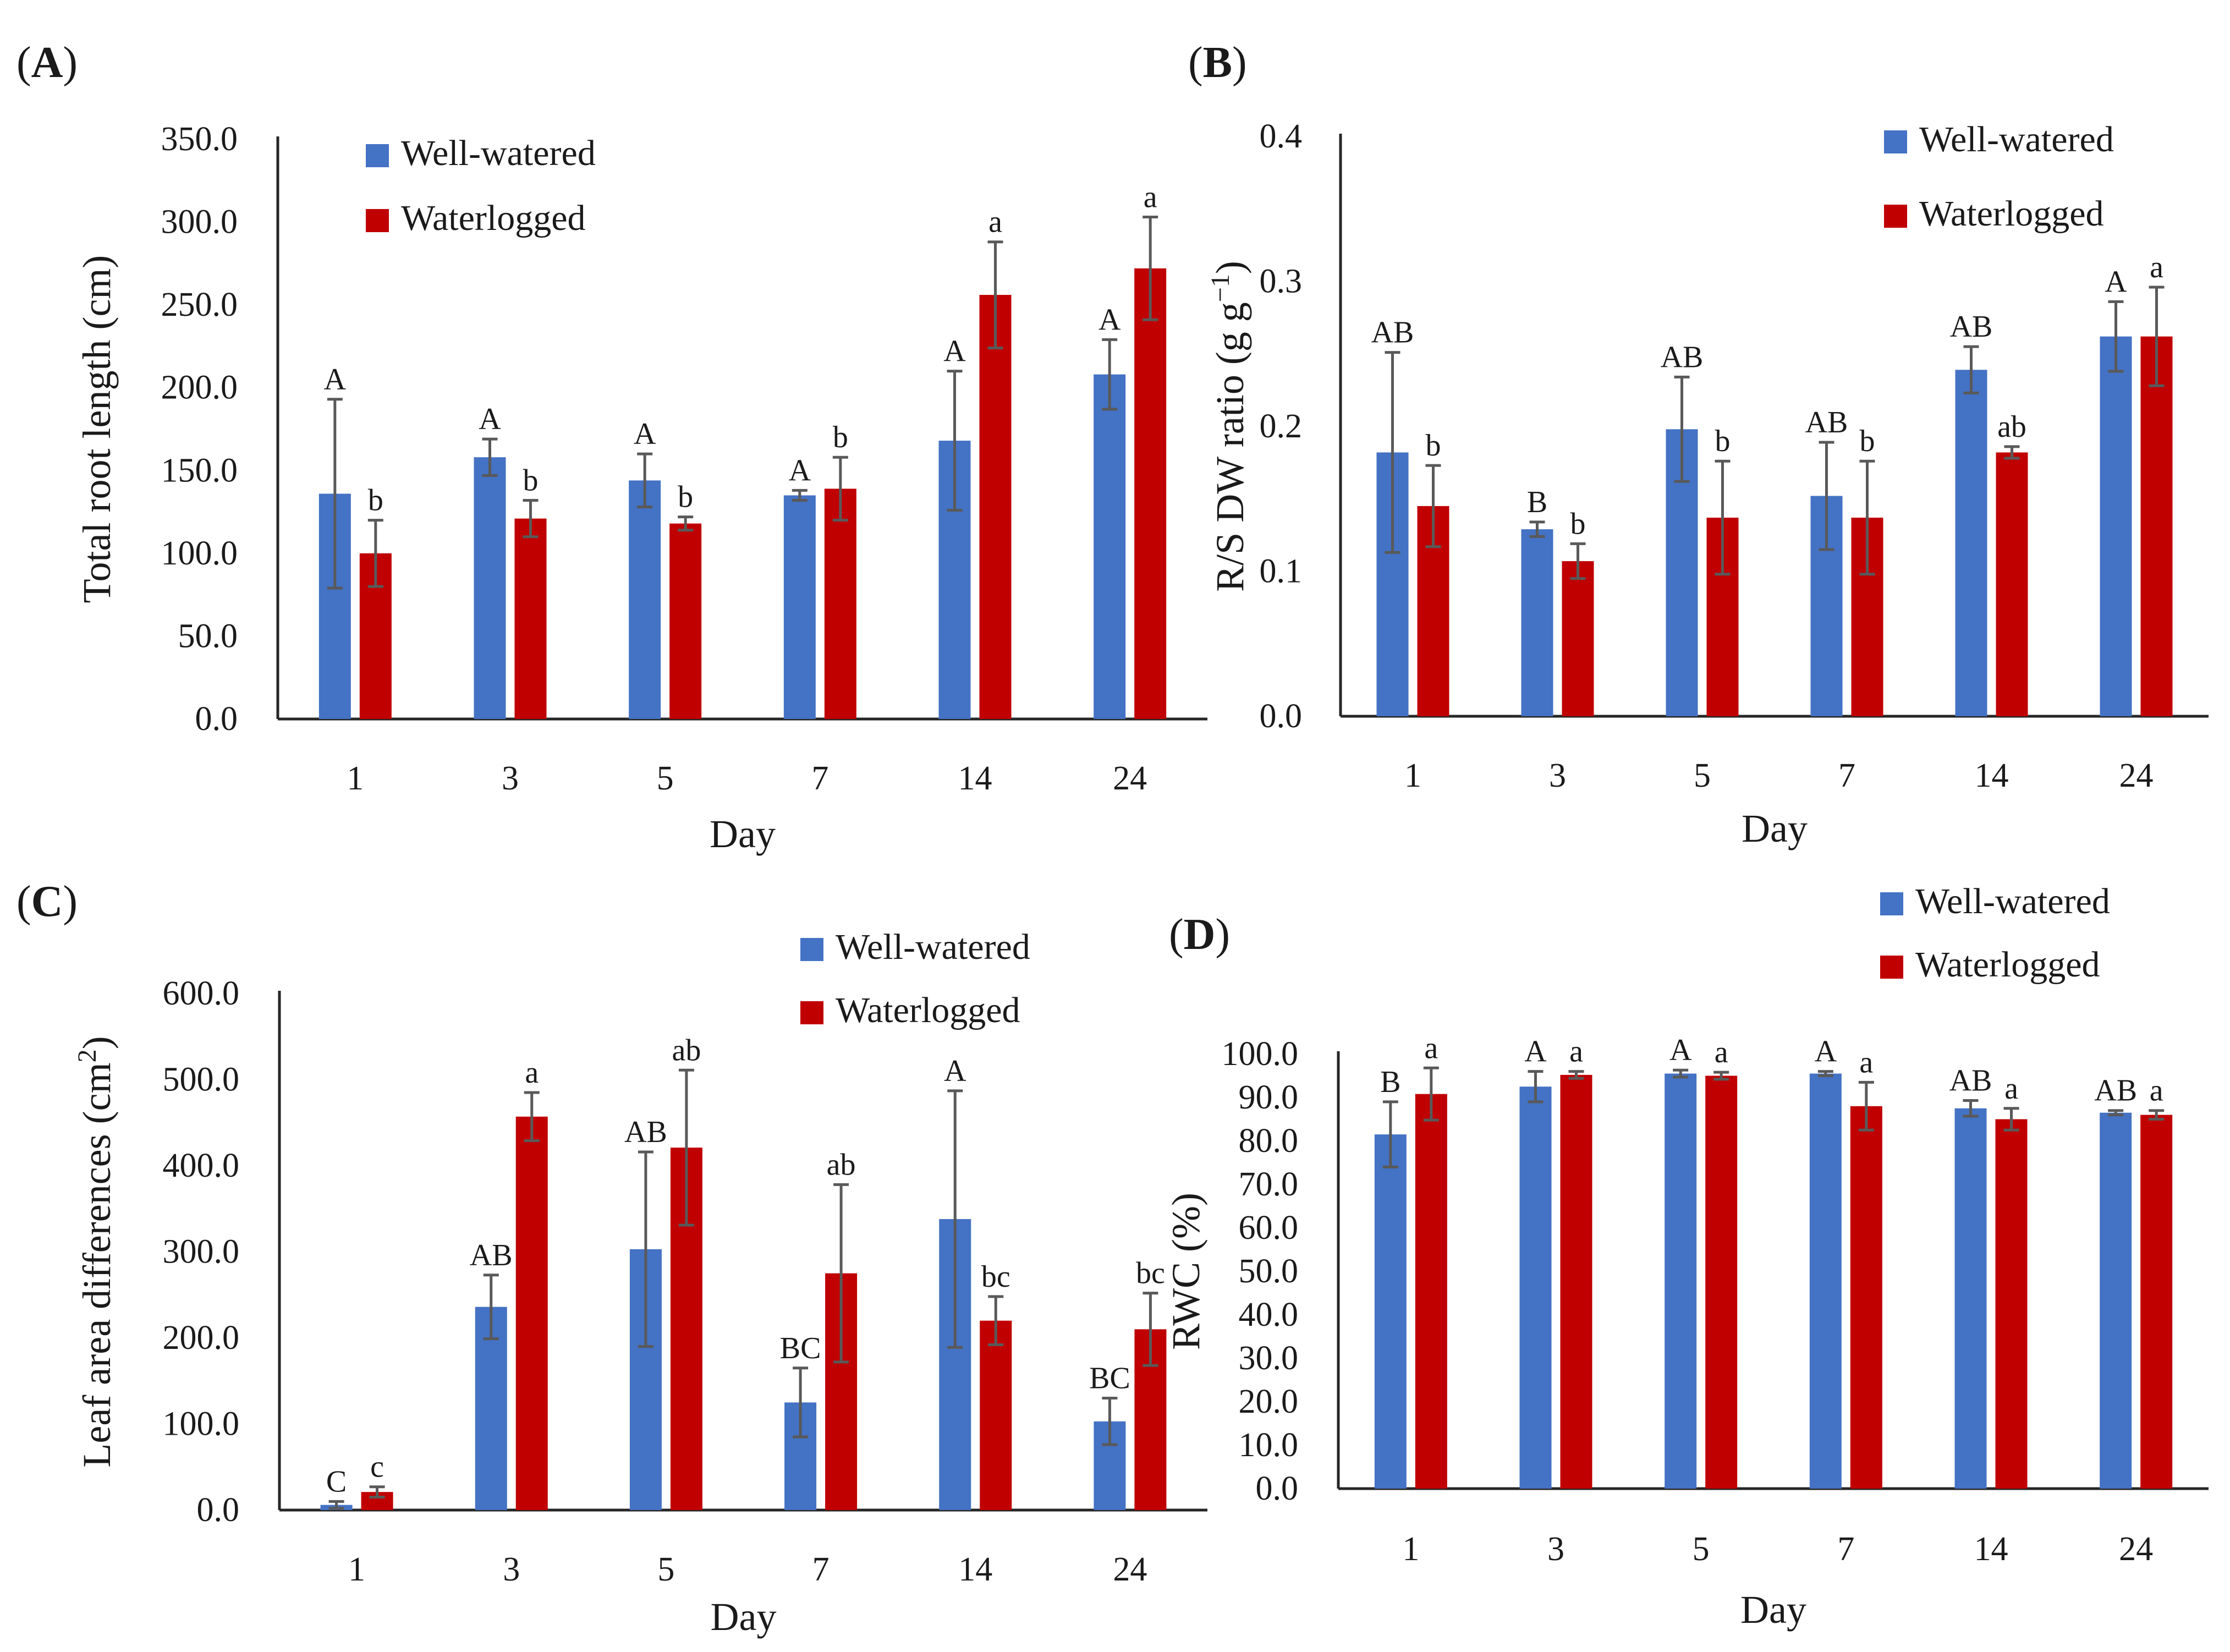  What do you see at coordinates (201, 1338) in the screenshot?
I see `y-tick-label: 200.0` at bounding box center [201, 1338].